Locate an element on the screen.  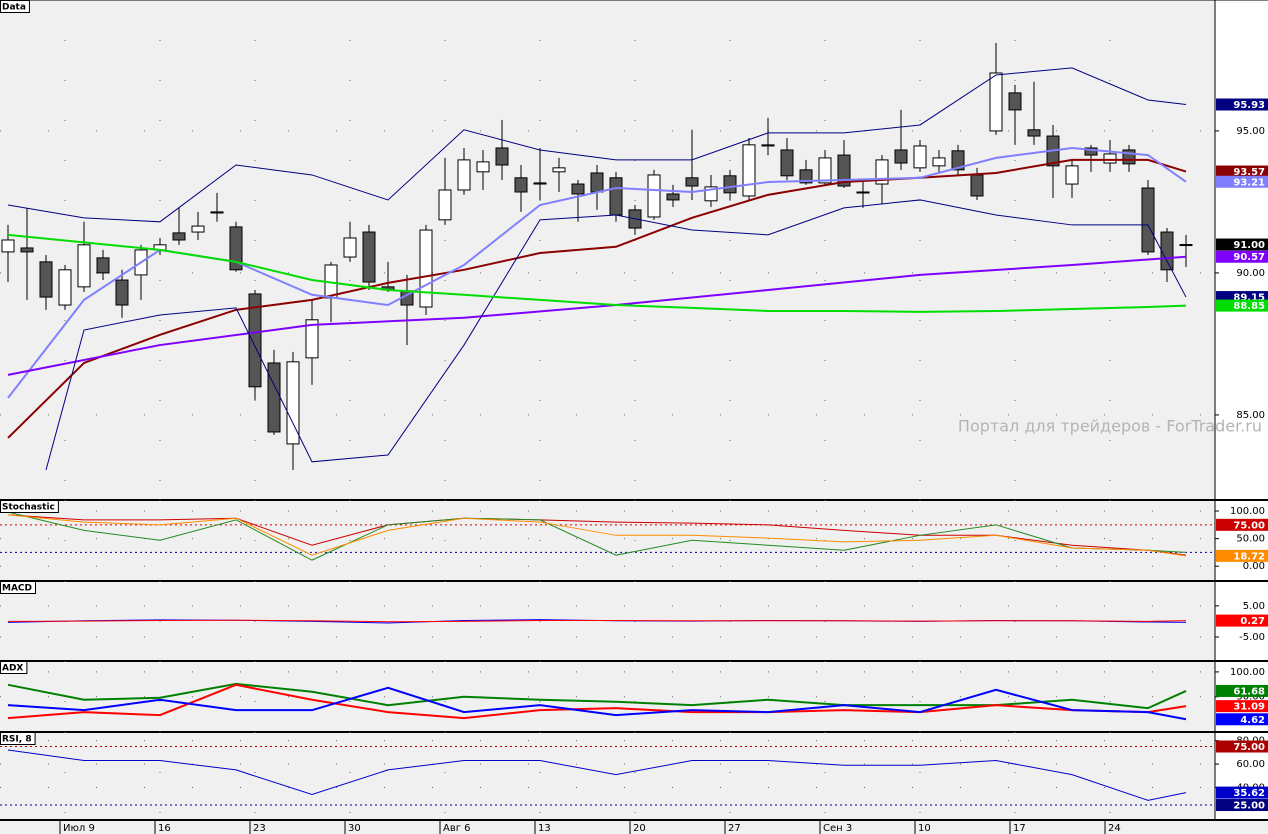
value-tag-label: 18.72 is located at coordinates (1249, 556).